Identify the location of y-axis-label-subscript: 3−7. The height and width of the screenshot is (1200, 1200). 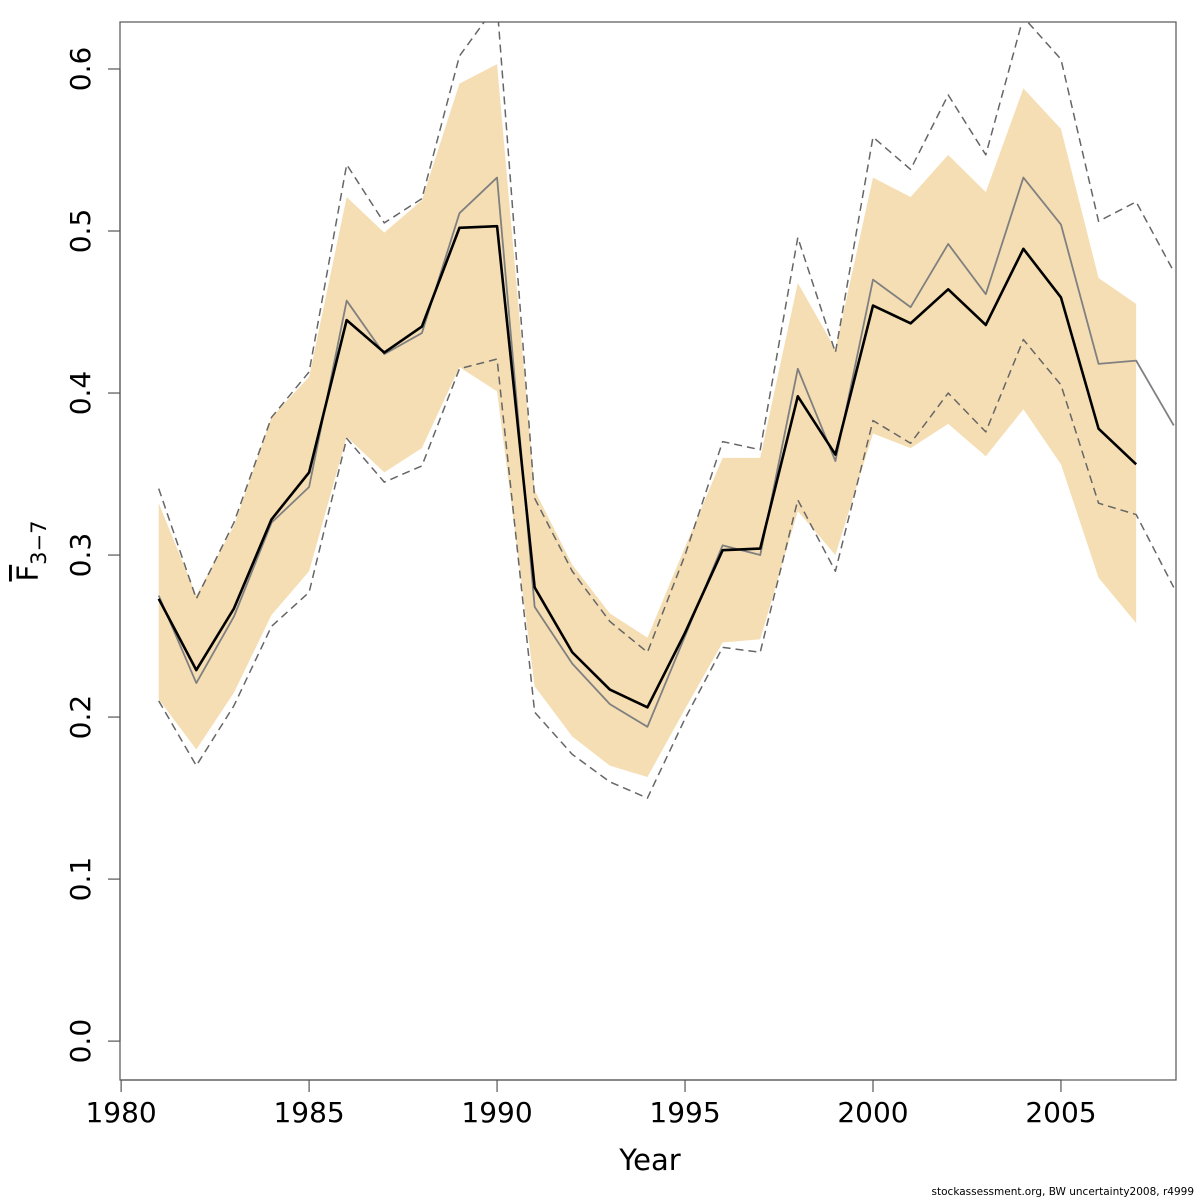
(39, 542).